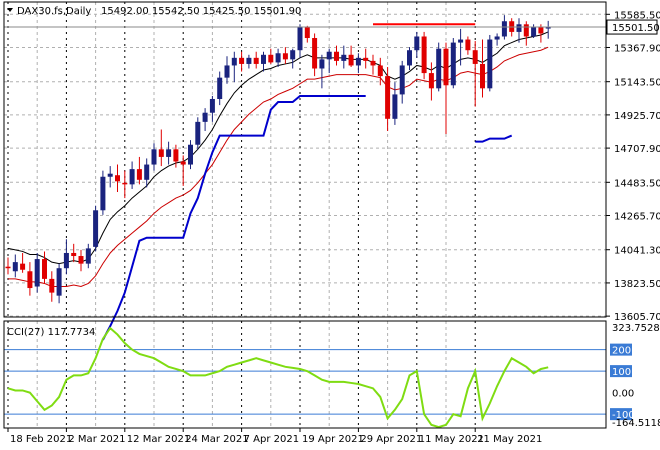  I want to click on cci-tick-label: 0.00, so click(623, 394).